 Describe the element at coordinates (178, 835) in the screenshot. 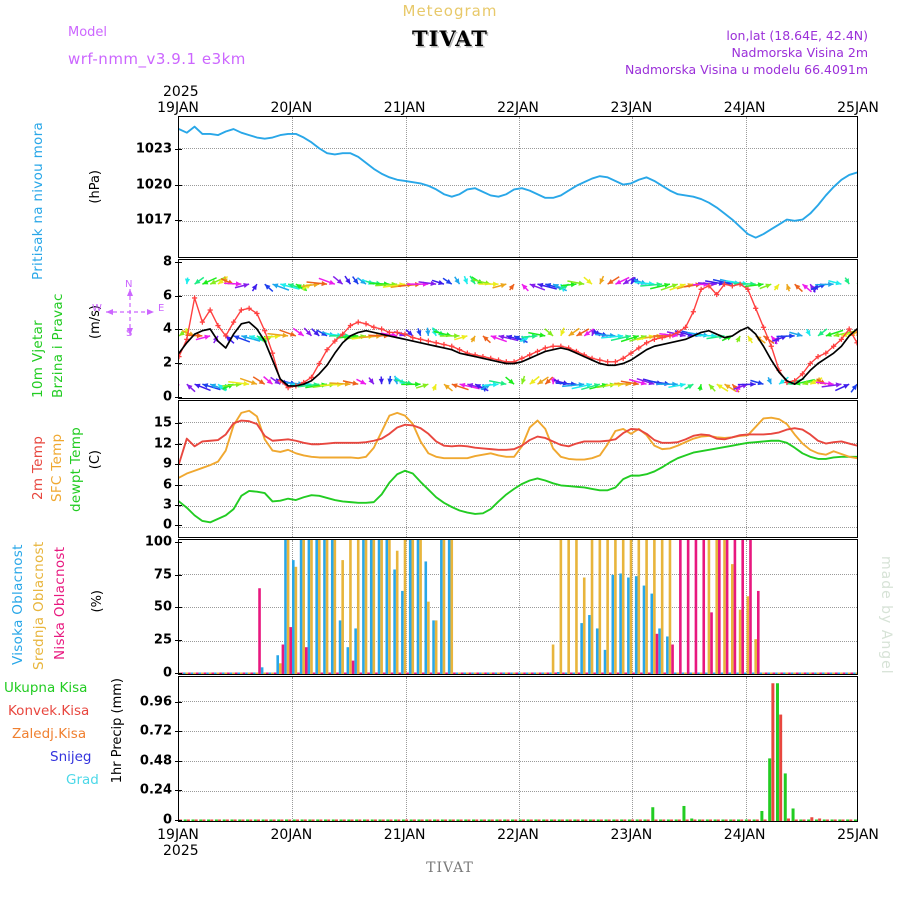

I see `axis-date-bottom-19jan: 19JAN` at that location.